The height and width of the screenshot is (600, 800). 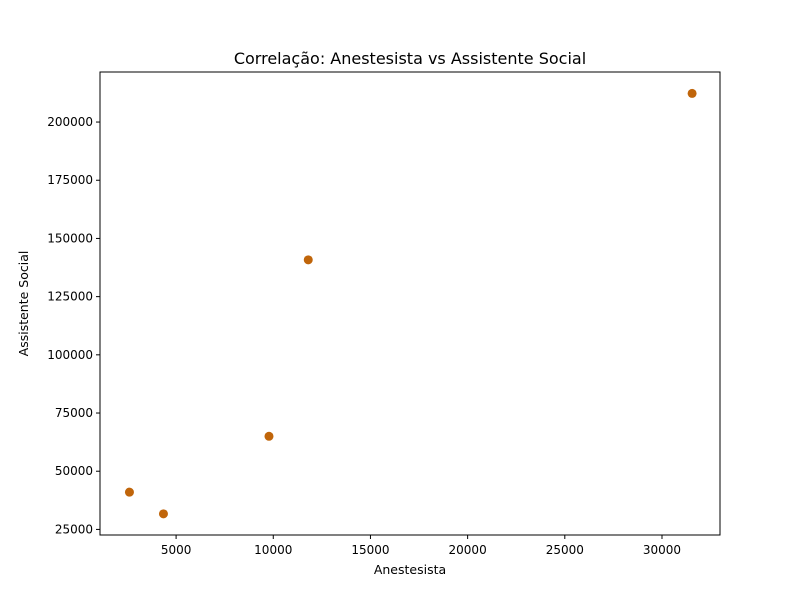 I want to click on x-axis-ticks: 5000 10000 15000 20000 25000 30000, so click(x=421, y=546).